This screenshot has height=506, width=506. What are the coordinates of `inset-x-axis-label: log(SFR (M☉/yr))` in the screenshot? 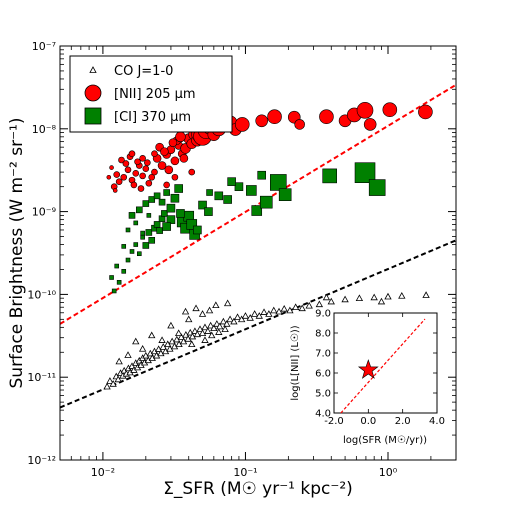 It's located at (385, 440).